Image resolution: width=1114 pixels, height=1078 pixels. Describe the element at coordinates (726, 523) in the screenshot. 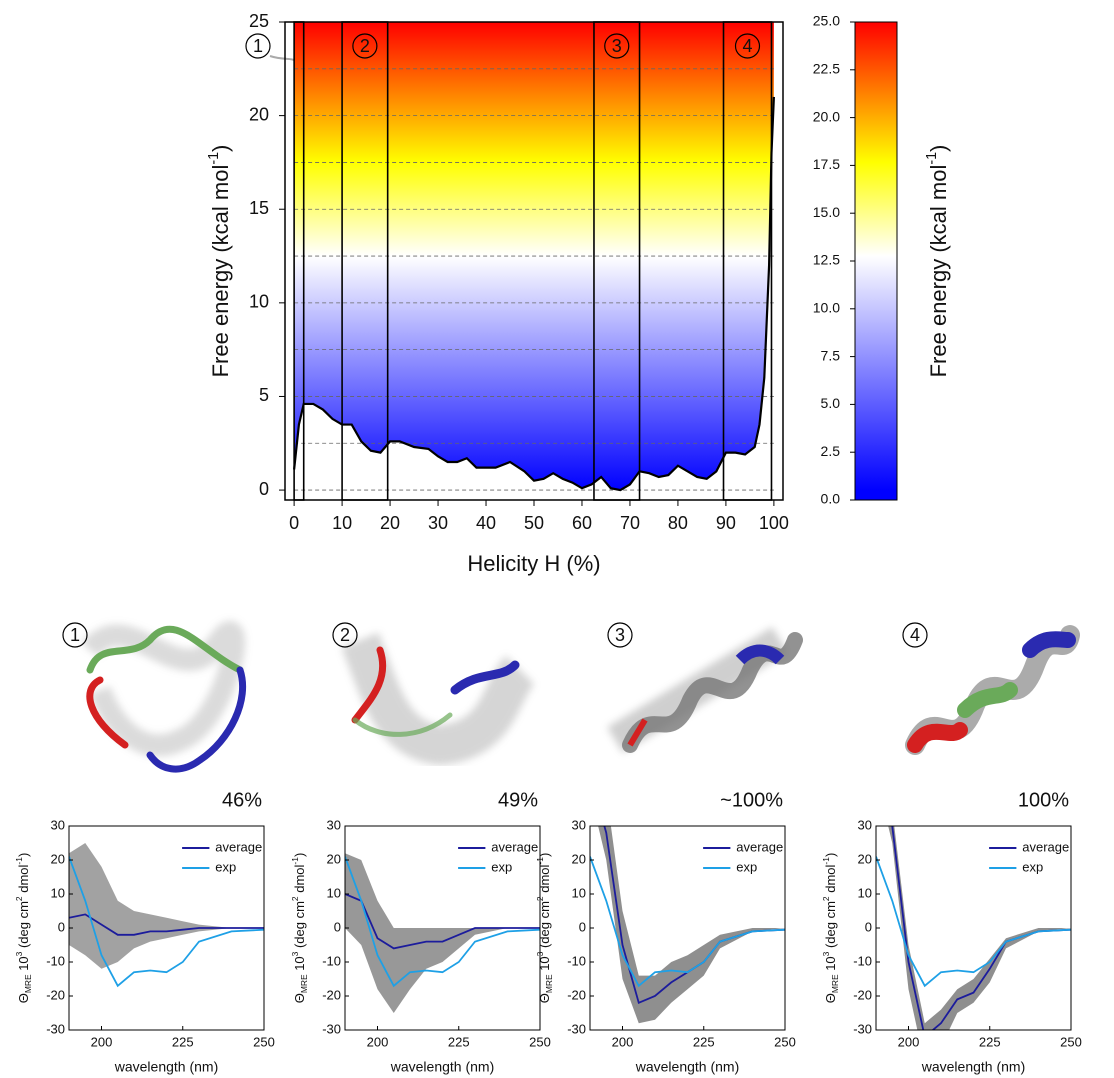

I see `x-tick-label: 90` at that location.